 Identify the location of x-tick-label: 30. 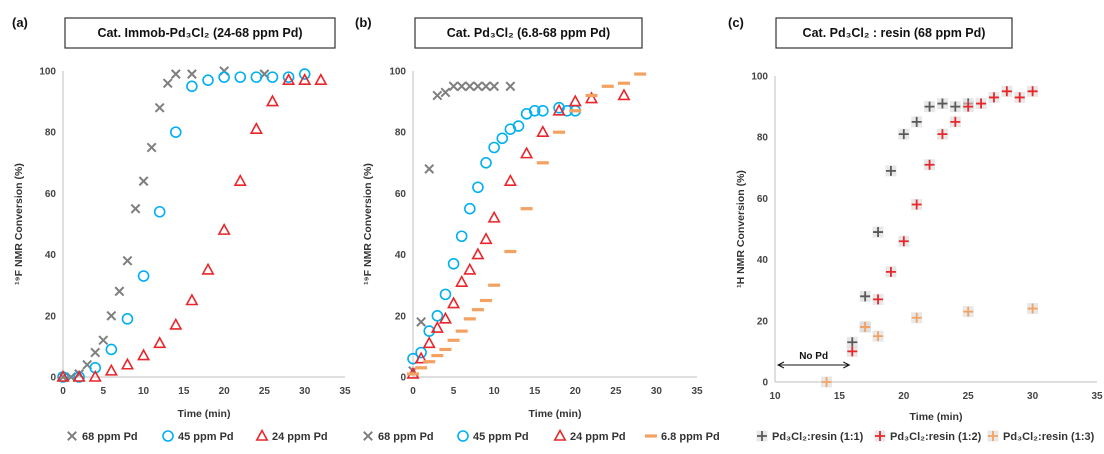
(1033, 396).